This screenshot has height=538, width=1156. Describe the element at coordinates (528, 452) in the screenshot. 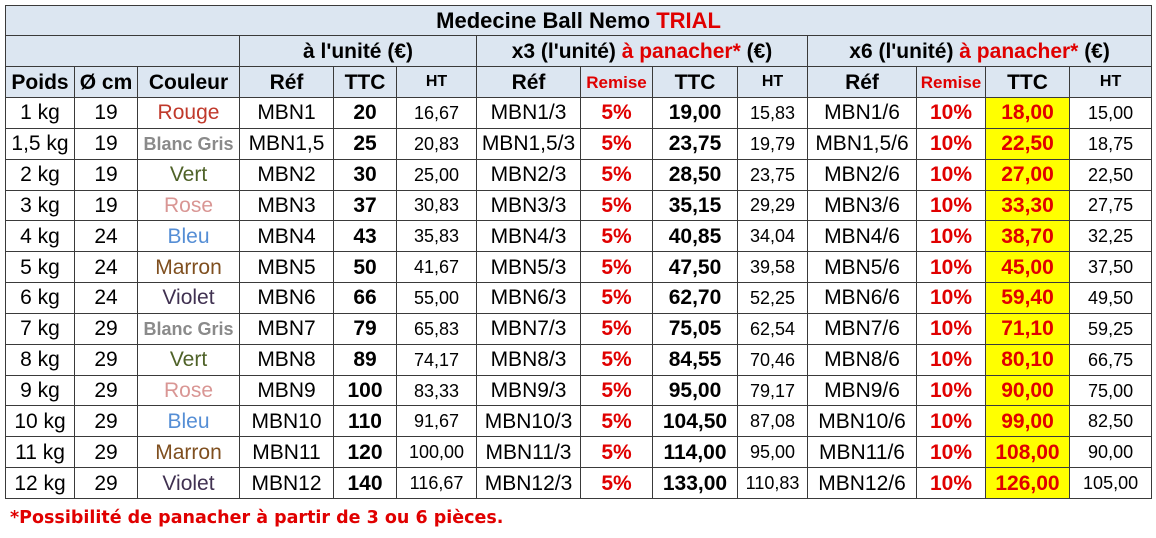

I see `cell-ref-x3: MBN11/3` at that location.